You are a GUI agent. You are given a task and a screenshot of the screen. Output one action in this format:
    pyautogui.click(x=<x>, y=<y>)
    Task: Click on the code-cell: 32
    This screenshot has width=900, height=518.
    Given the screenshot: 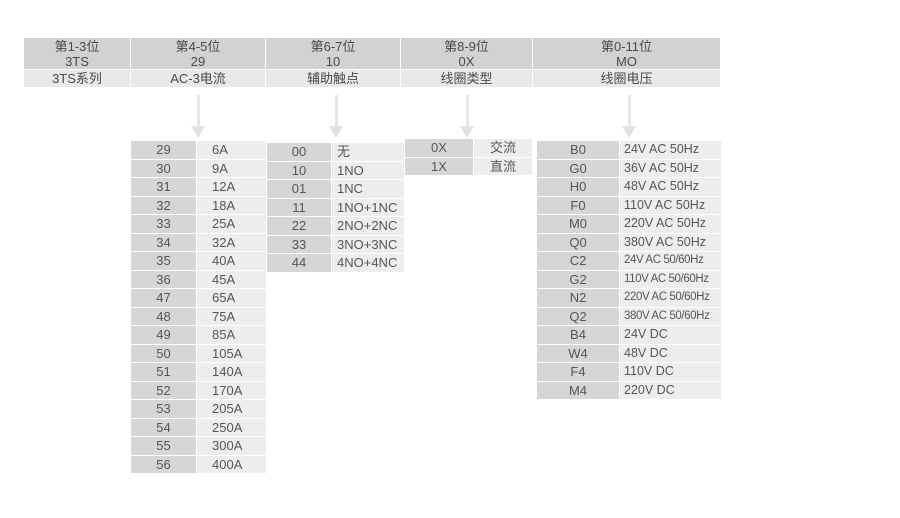 What is the action you would take?
    pyautogui.click(x=163, y=205)
    